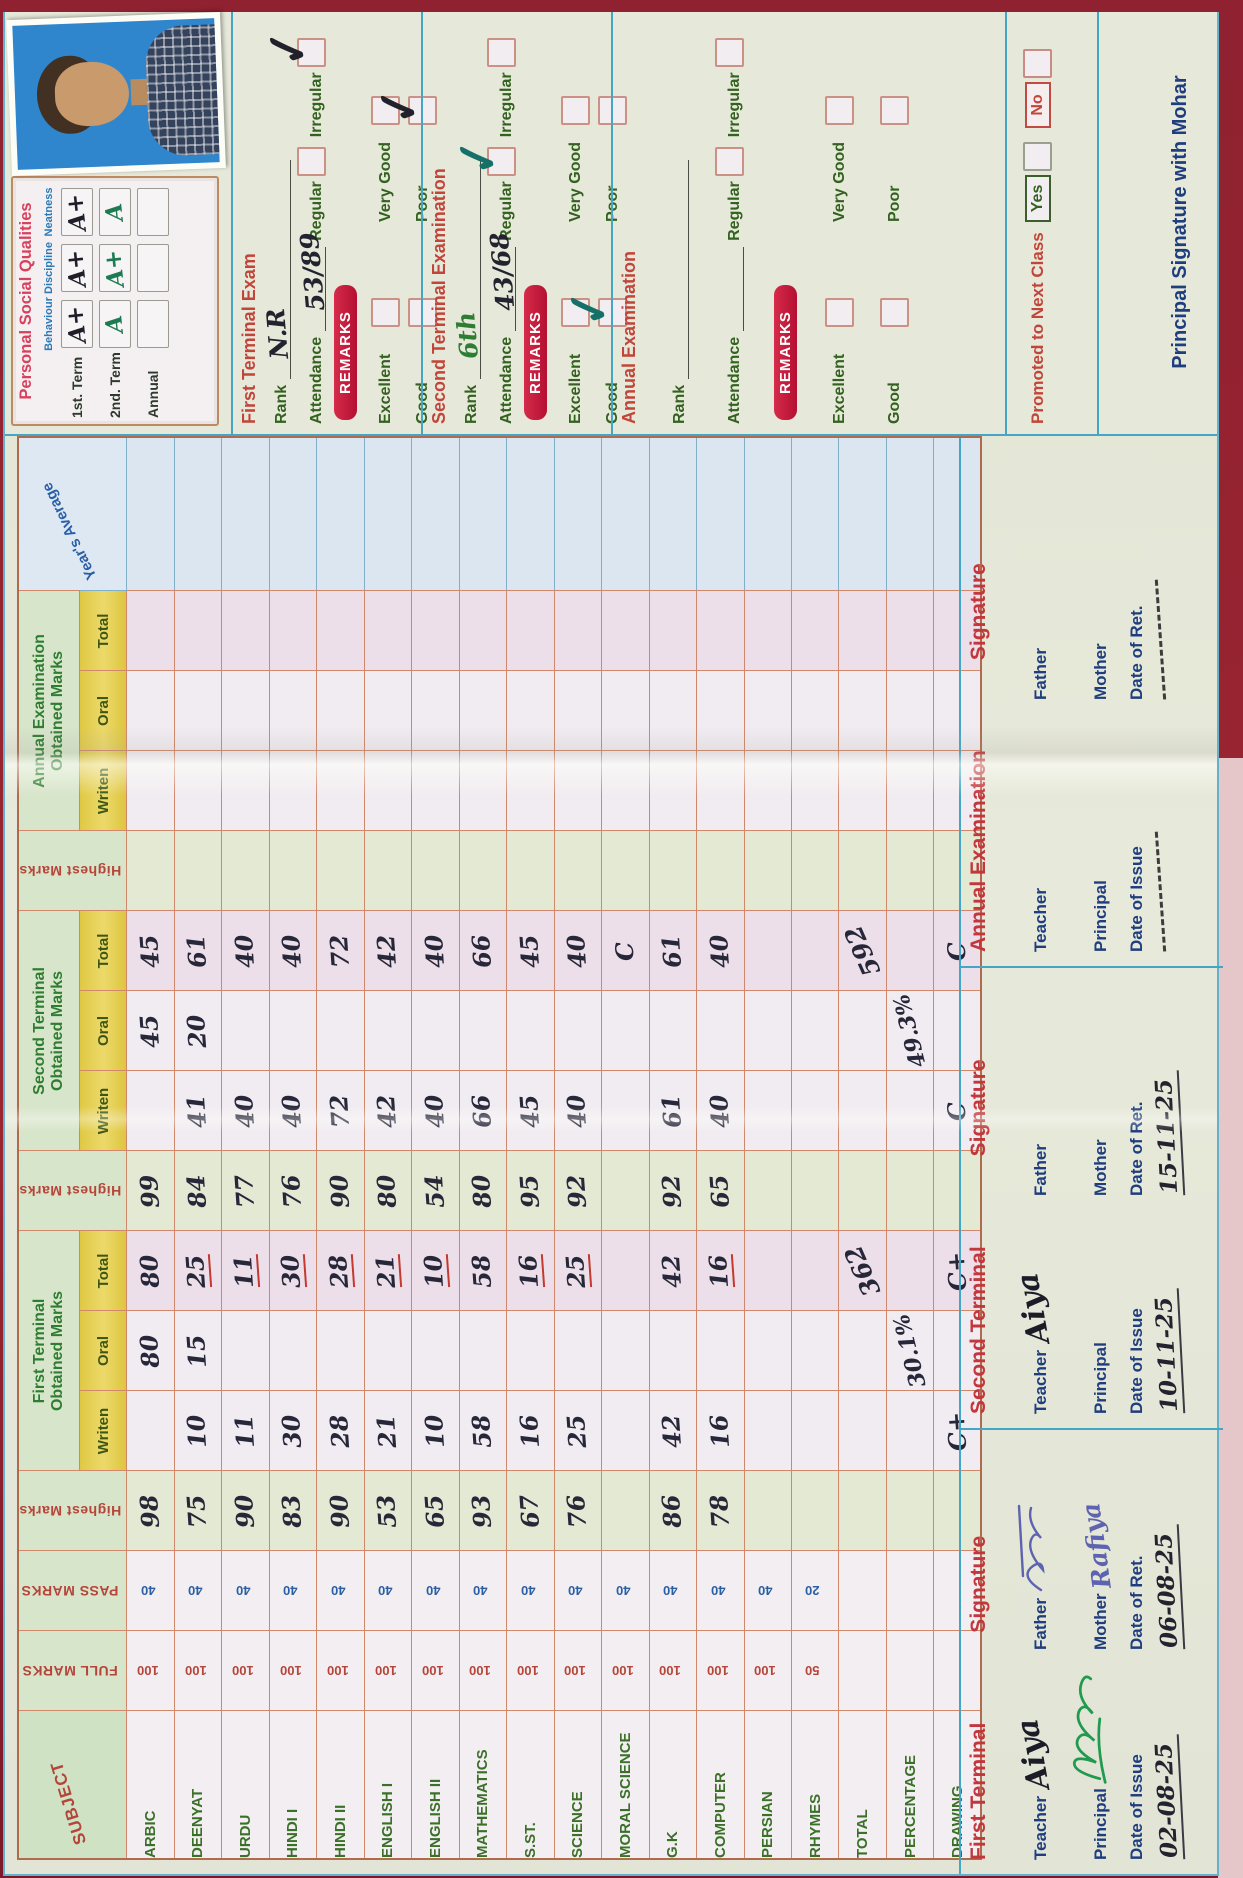 The image size is (1243, 1878). Describe the element at coordinates (49, 1030) in the screenshot. I see `second-terminal-group-header: Second Terminal Obtained Marks` at that location.